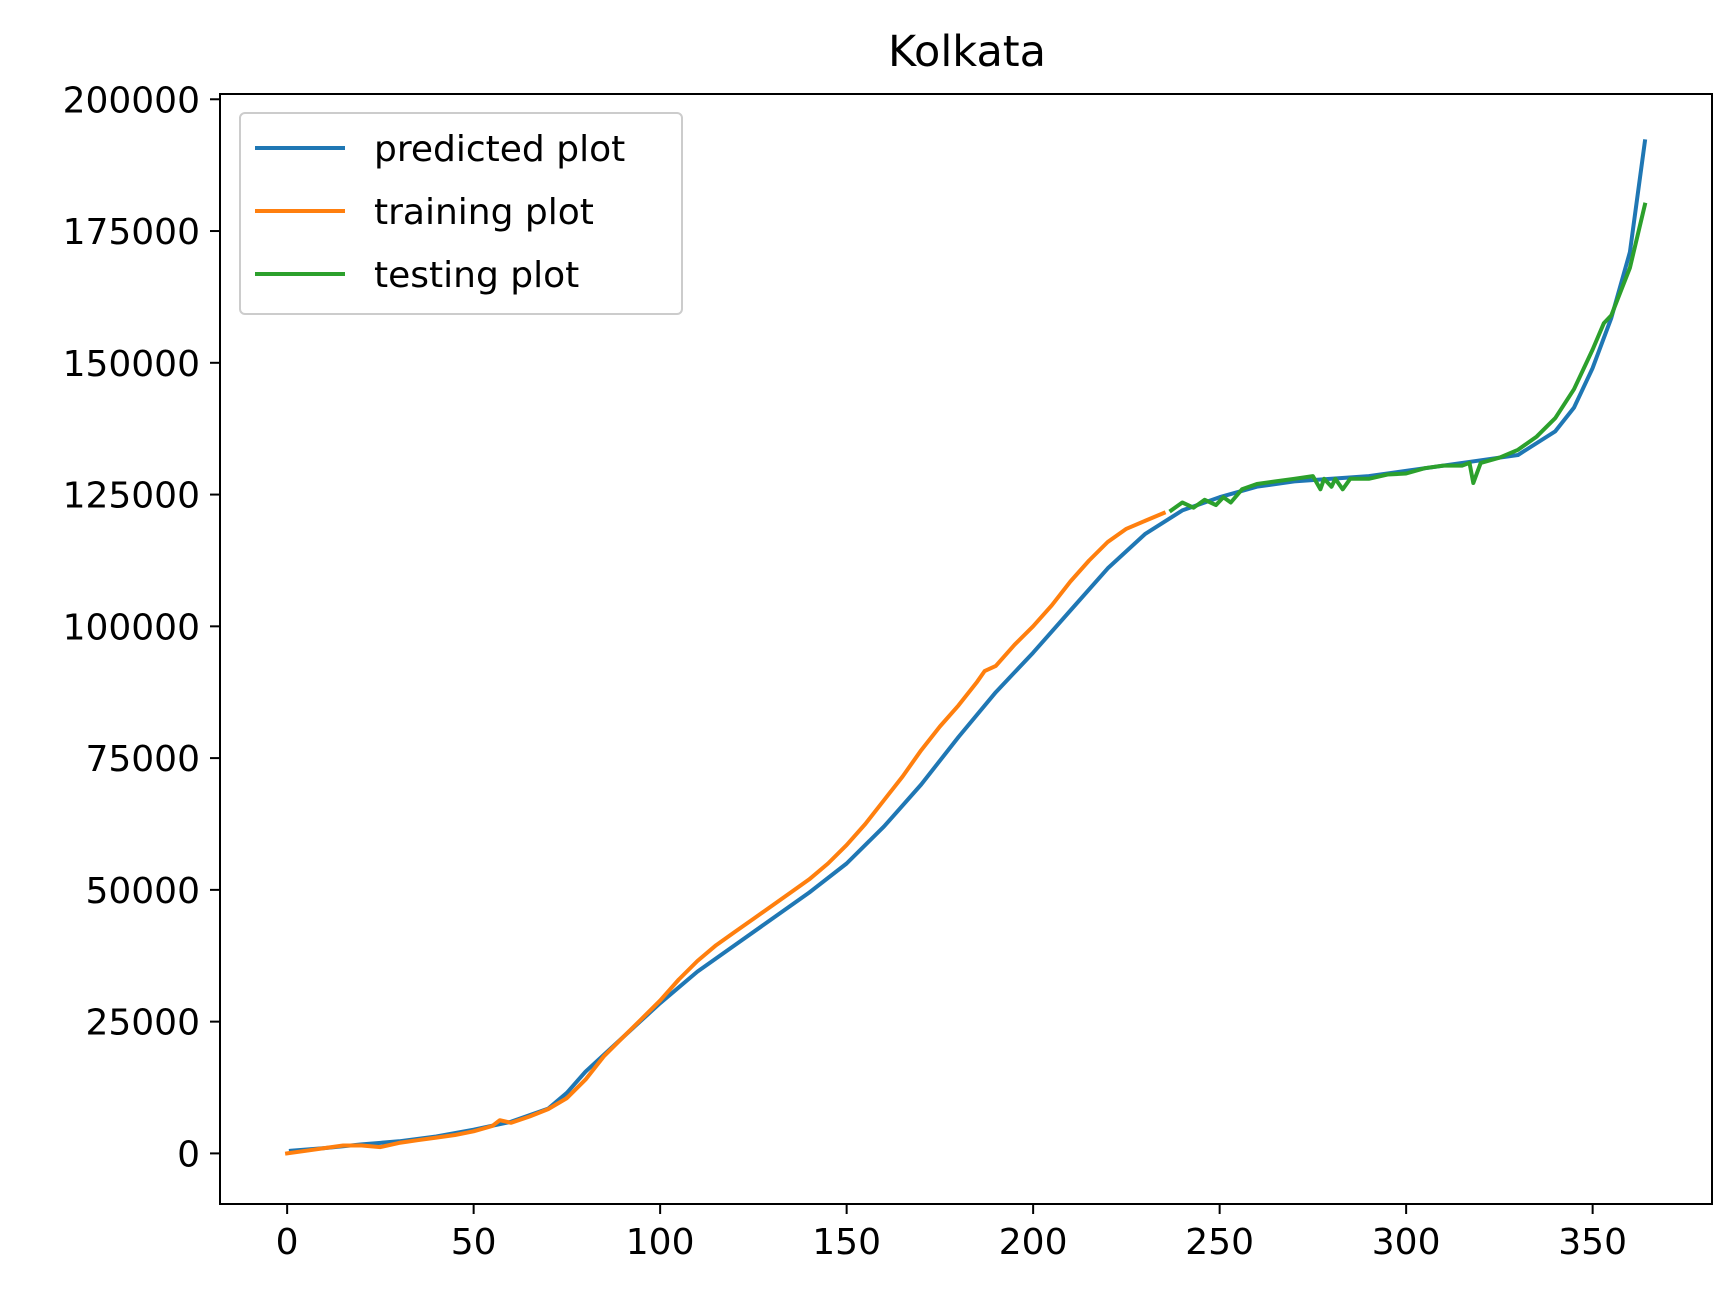 The height and width of the screenshot is (1302, 1736). Describe the element at coordinates (967, 52) in the screenshot. I see `chart-title: Kolkata` at that location.